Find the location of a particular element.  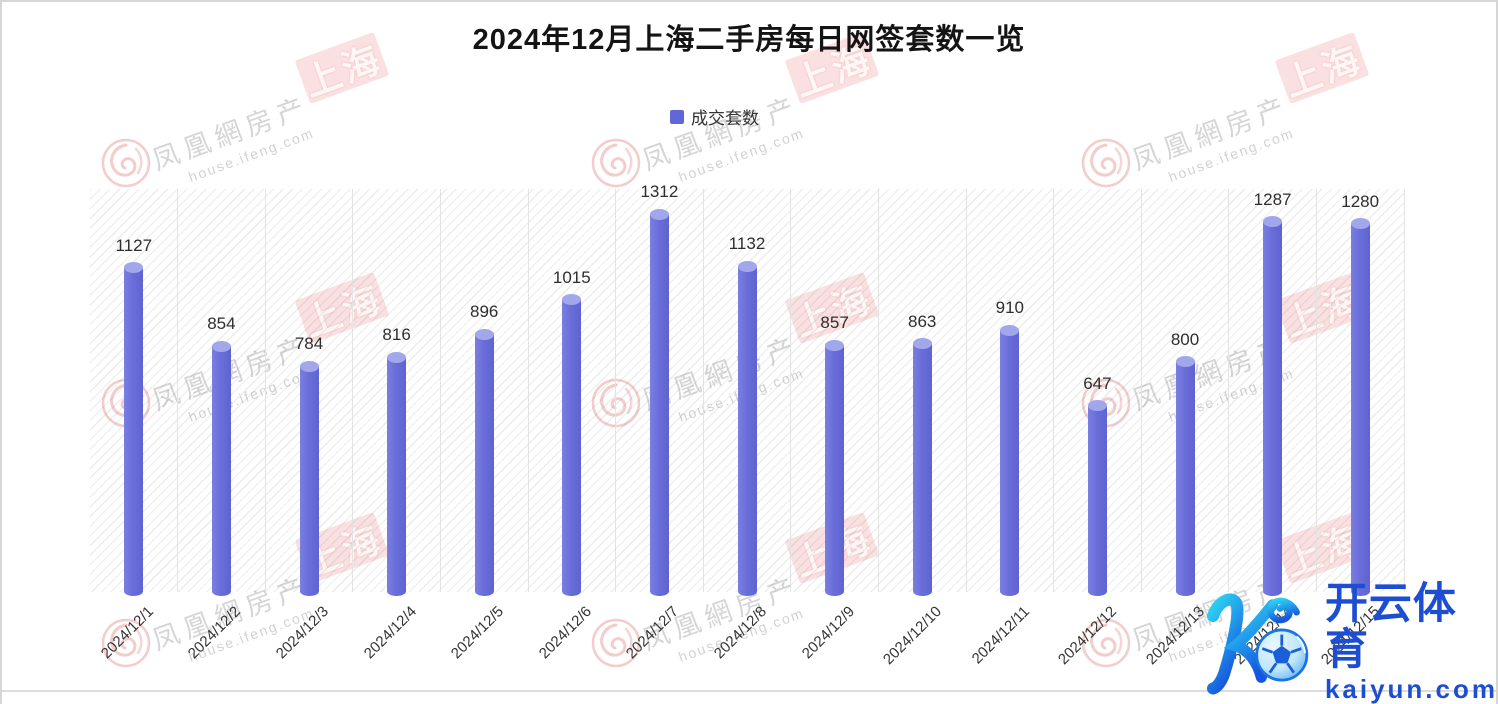

bar-value-label: 854 is located at coordinates (221, 324).